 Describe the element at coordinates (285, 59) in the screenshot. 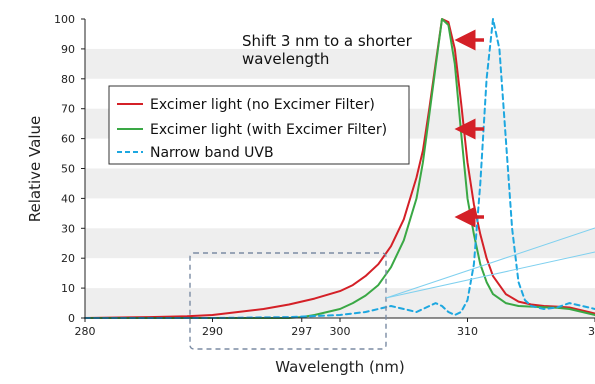

I see `annotation-line-2: wavelength` at that location.